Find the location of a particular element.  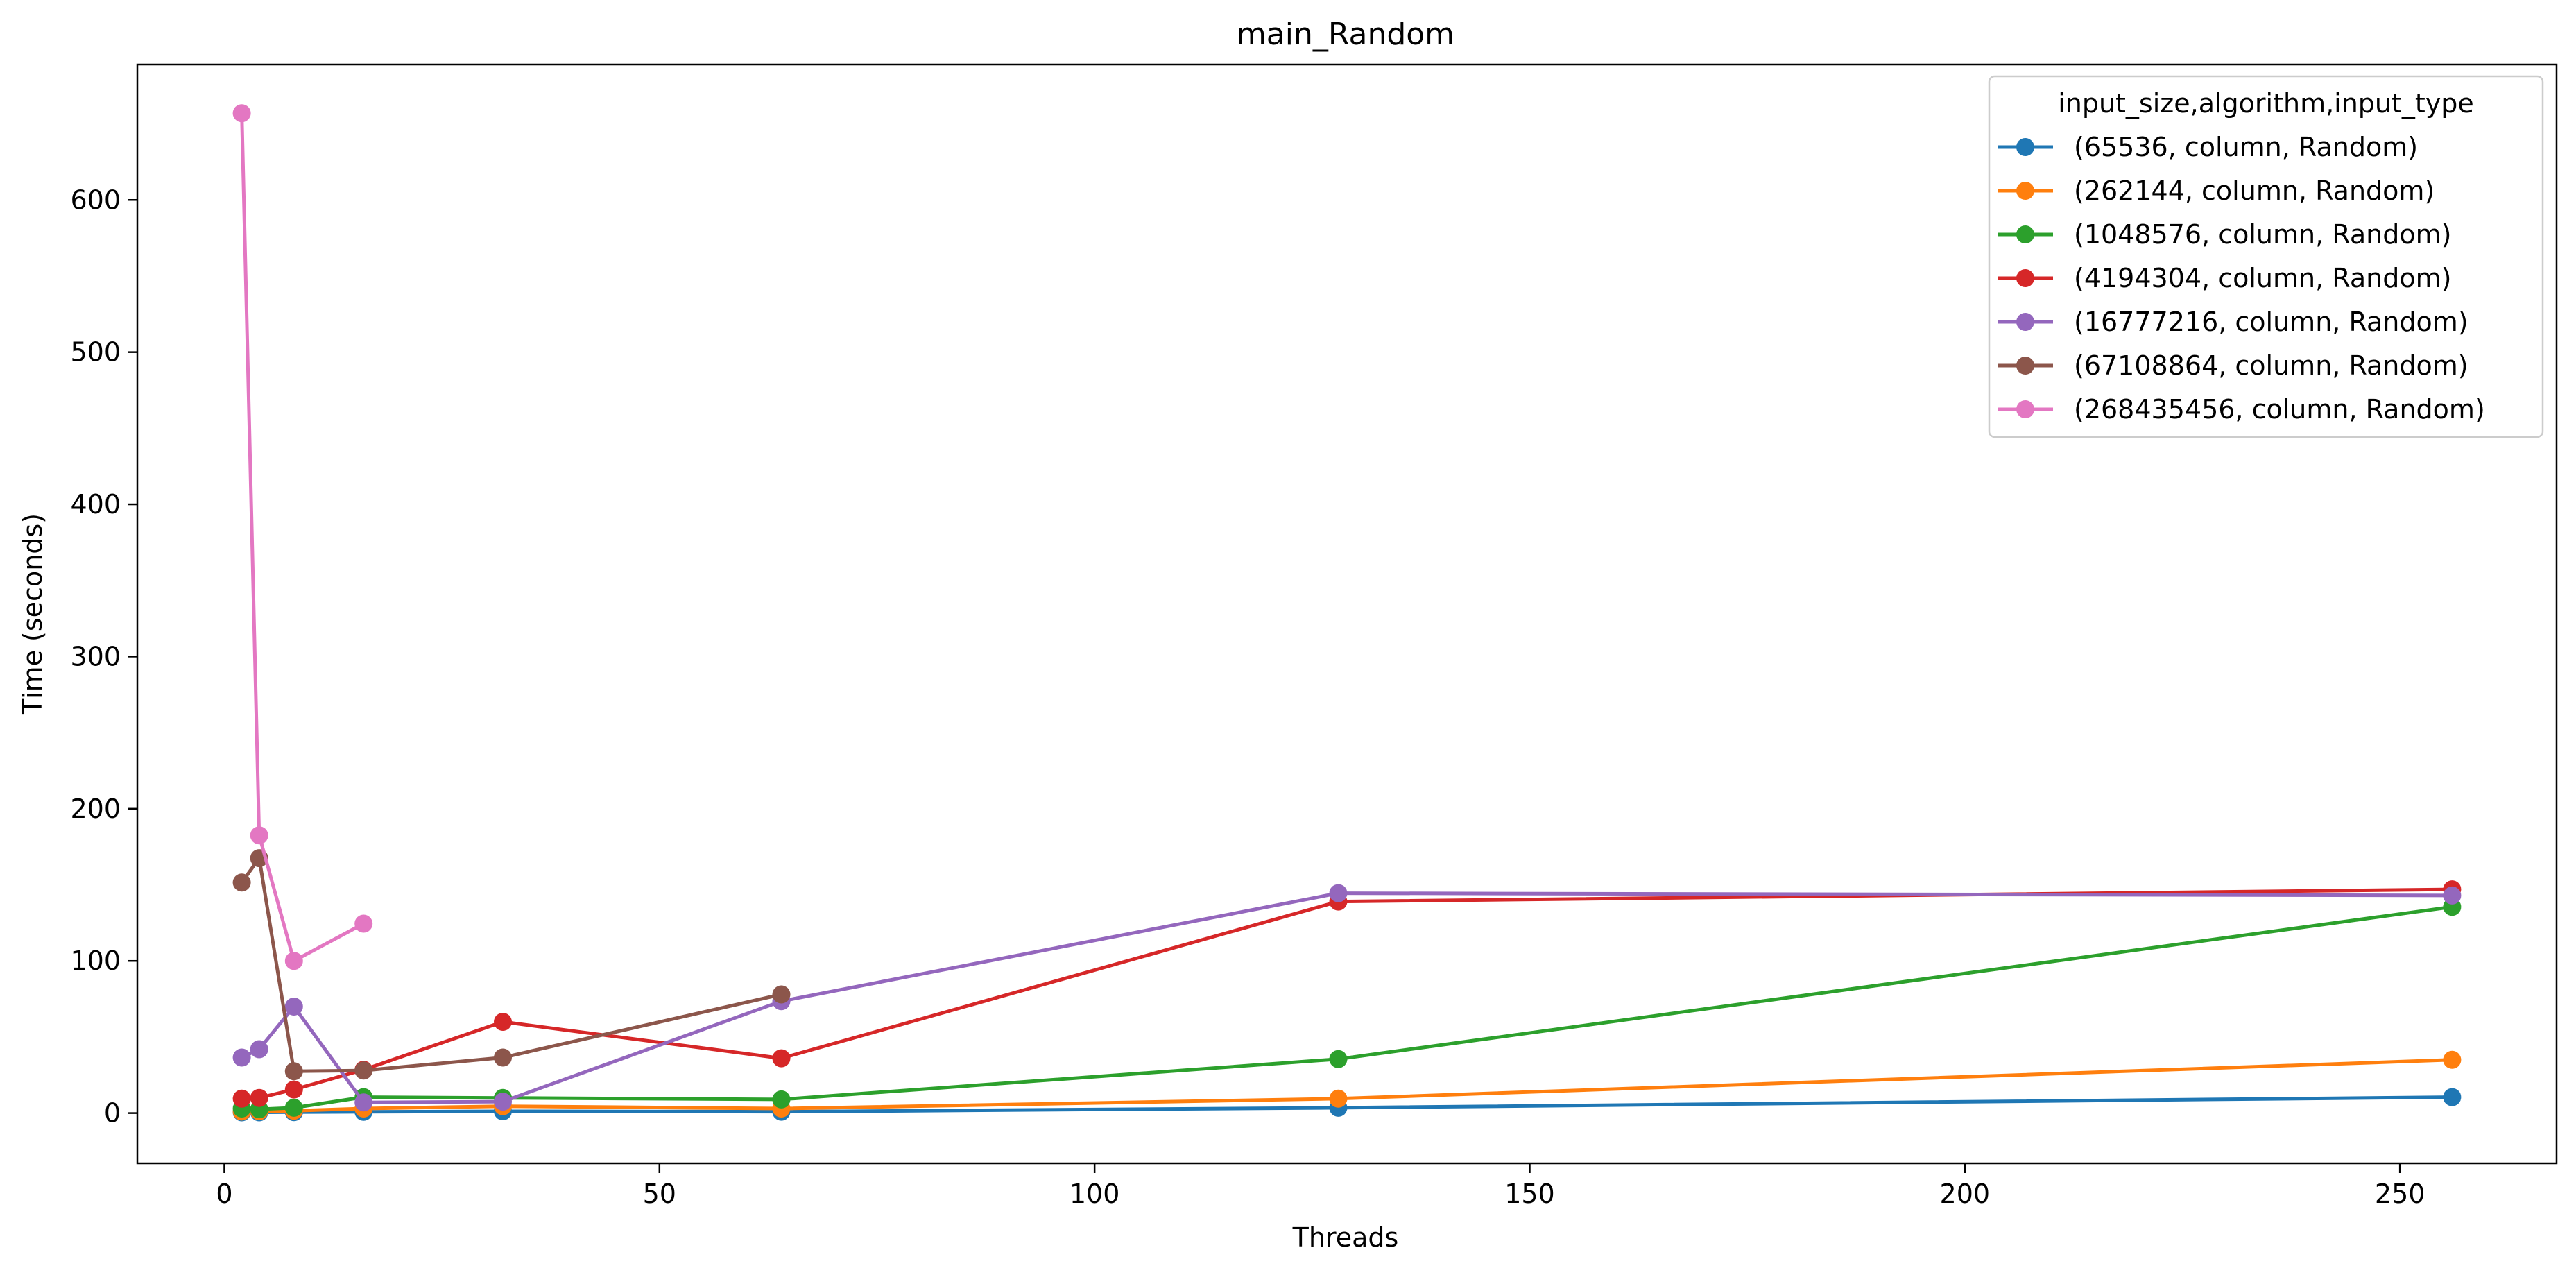

x-tick-label: 150 is located at coordinates (1529, 1194).